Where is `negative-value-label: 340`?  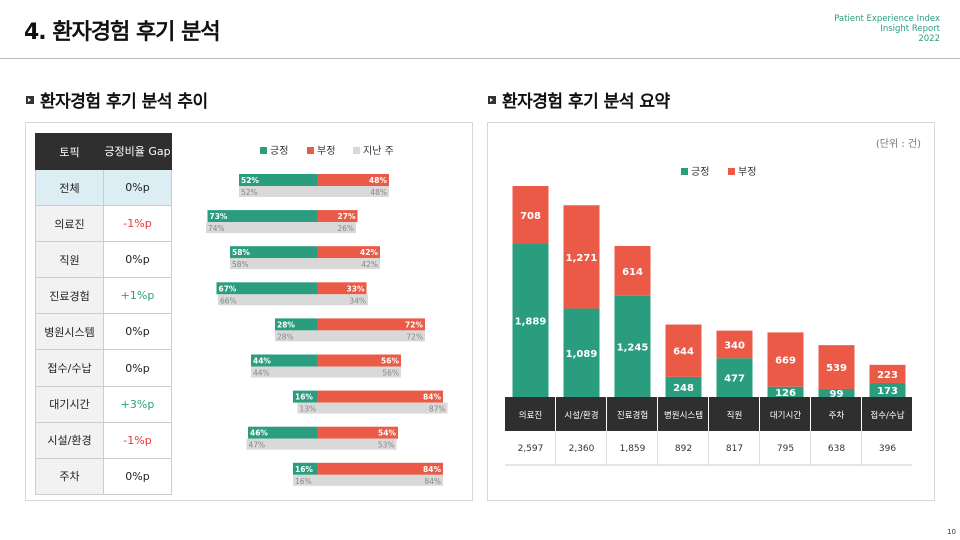
negative-value-label: 340 is located at coordinates (734, 345).